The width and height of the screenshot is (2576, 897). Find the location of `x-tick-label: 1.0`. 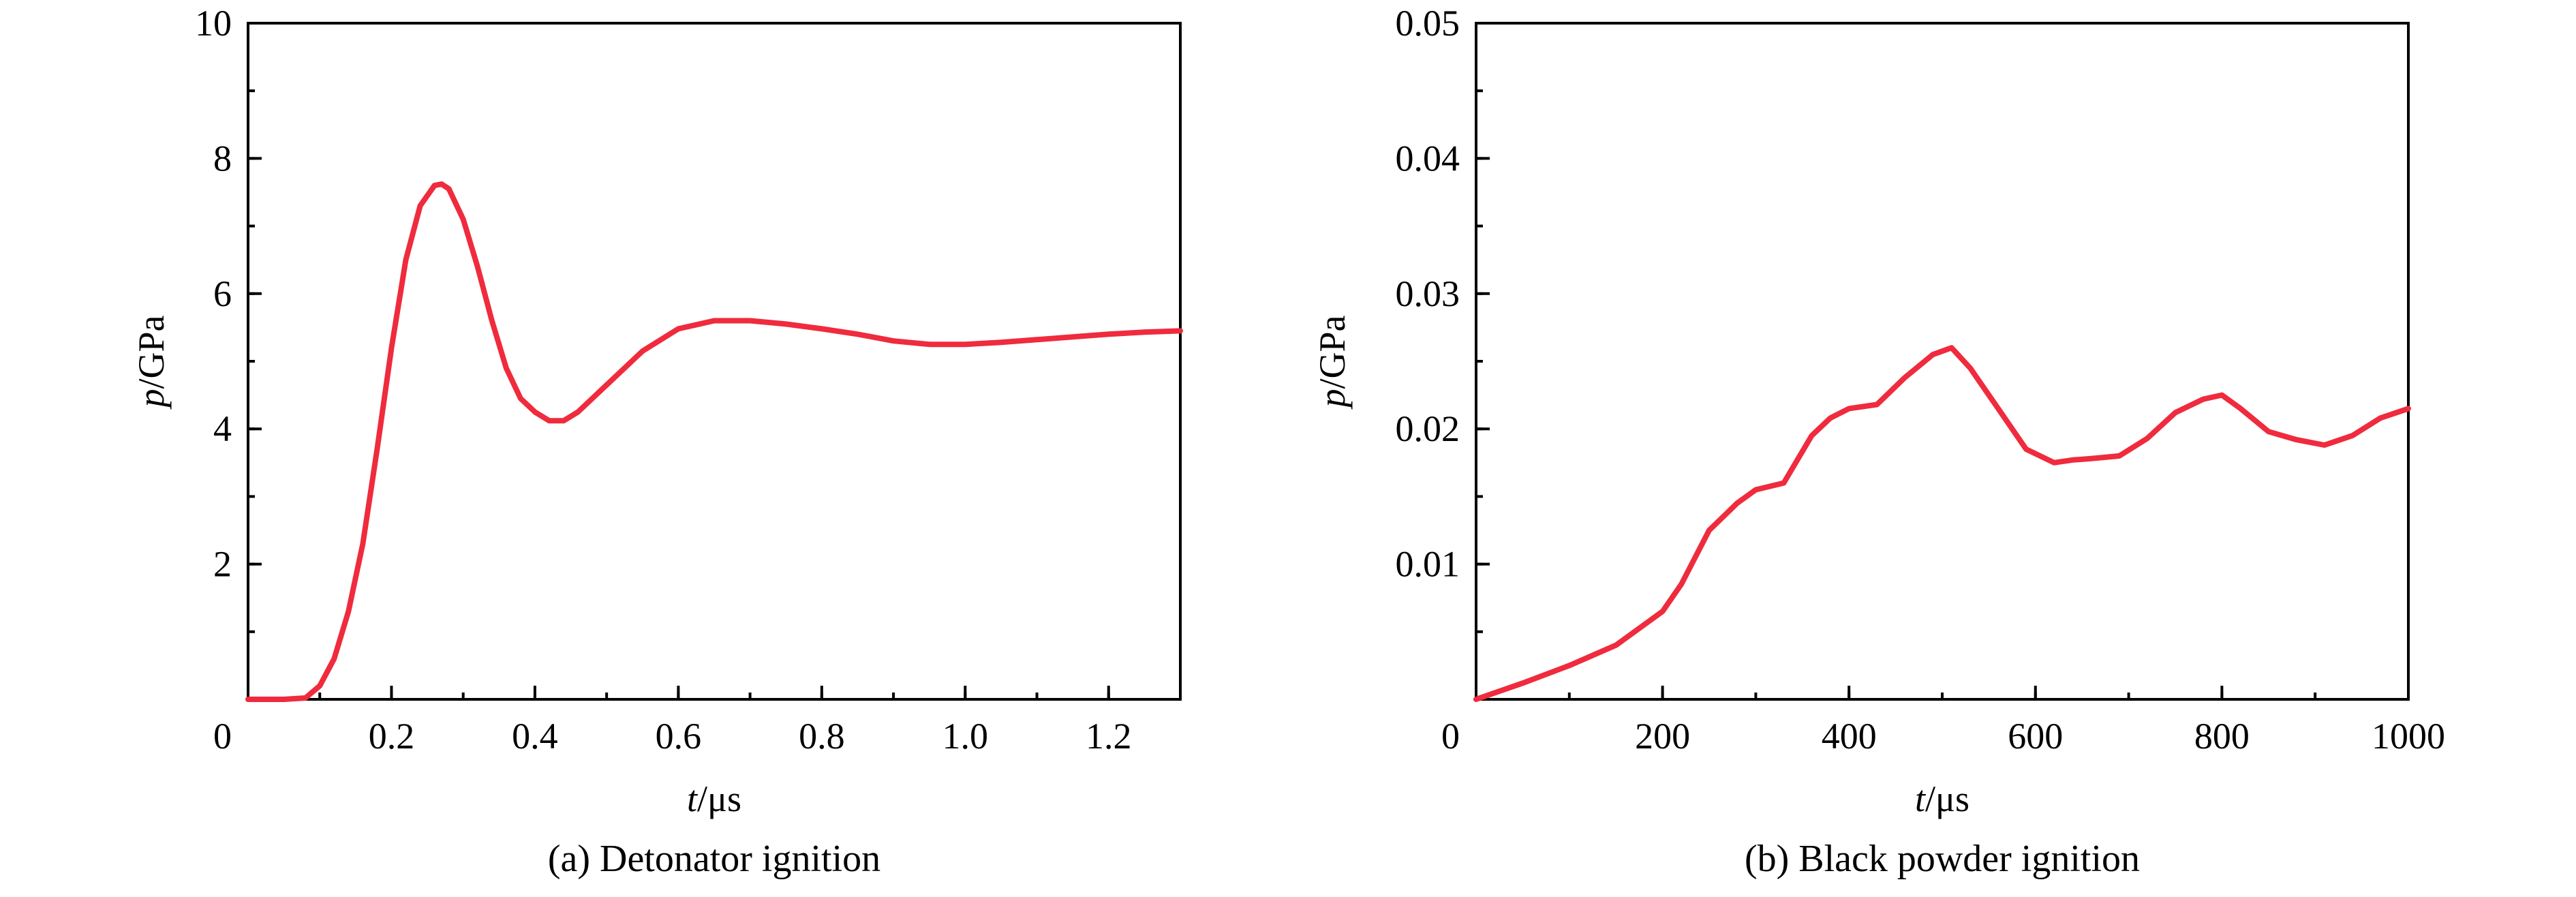

x-tick-label: 1.0 is located at coordinates (966, 736).